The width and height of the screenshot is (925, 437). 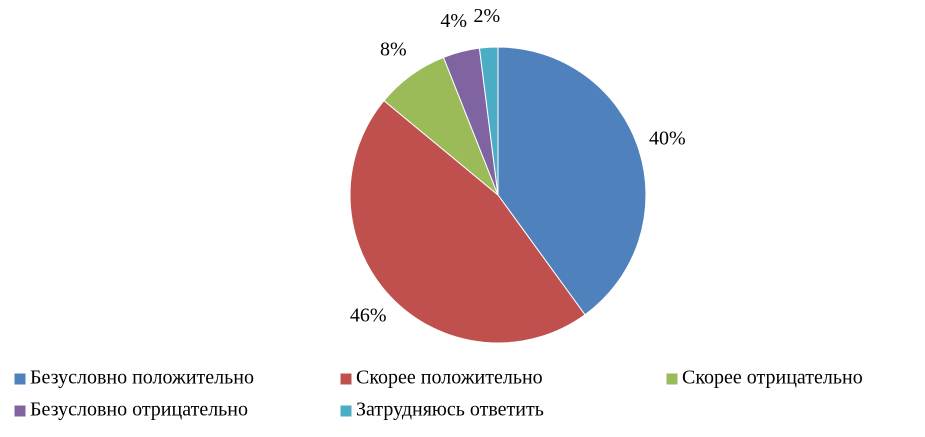 What do you see at coordinates (449, 378) in the screenshot?
I see `legend-label: Скорее положительно` at bounding box center [449, 378].